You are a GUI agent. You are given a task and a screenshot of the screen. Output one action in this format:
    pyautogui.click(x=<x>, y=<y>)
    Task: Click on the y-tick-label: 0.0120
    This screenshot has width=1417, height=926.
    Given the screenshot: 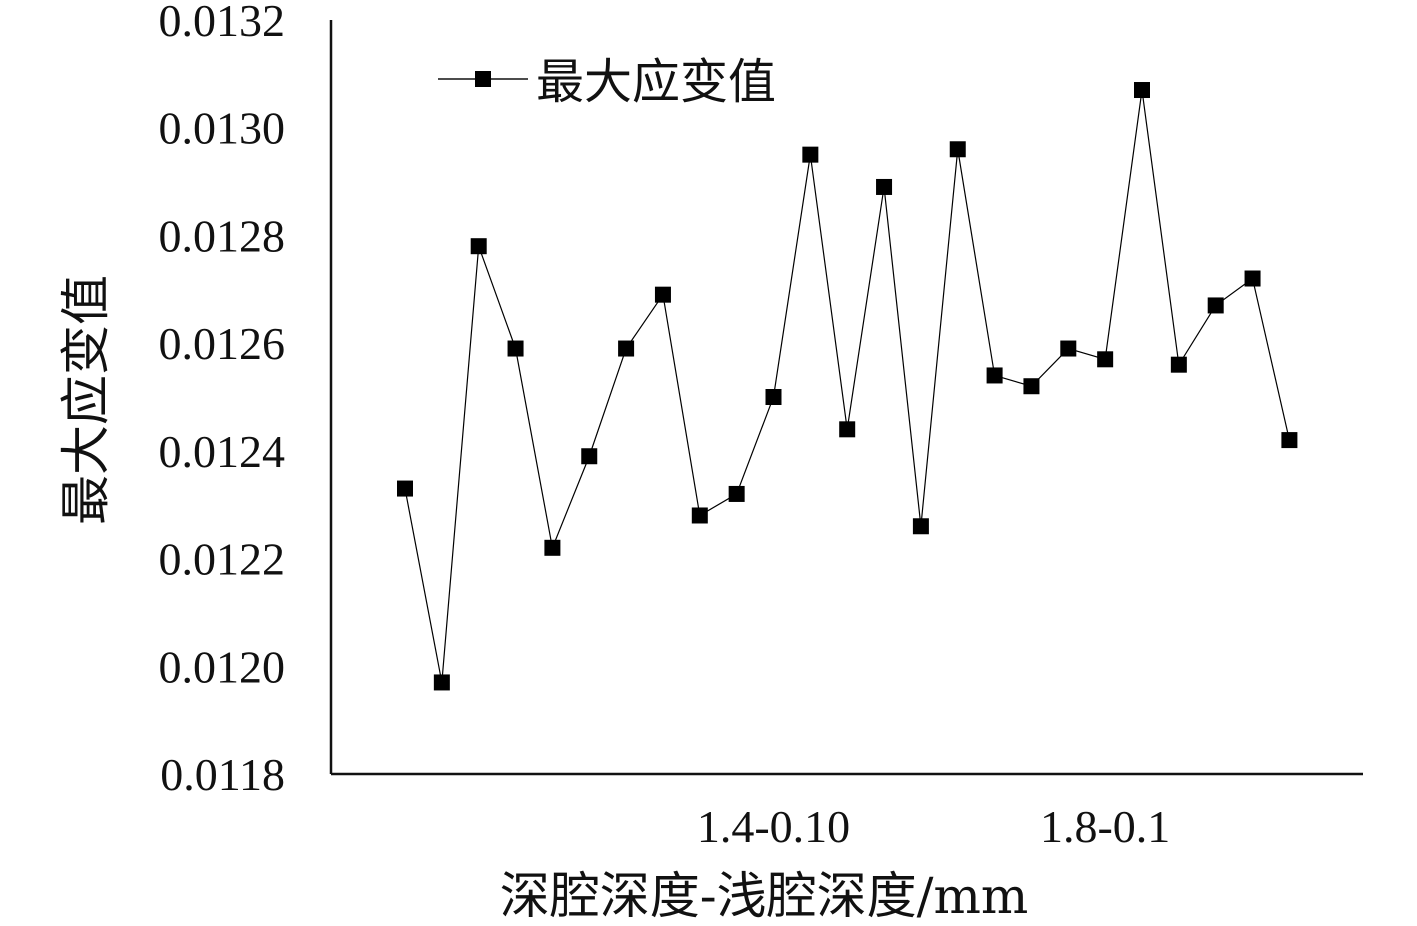 What is the action you would take?
    pyautogui.click(x=222, y=666)
    